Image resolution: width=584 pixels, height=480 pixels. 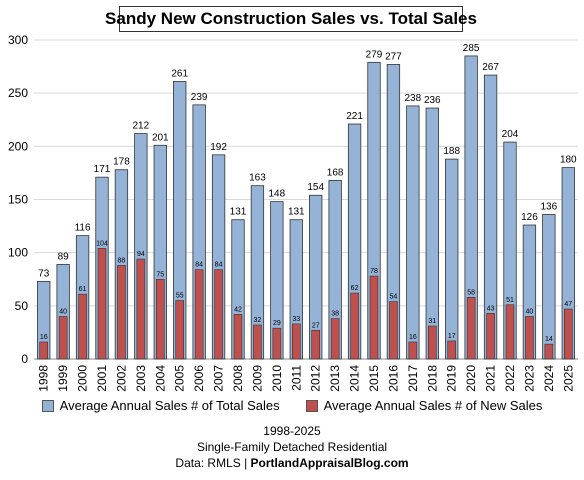 I want to click on x-tick-label-2025: 2025, so click(x=568, y=378).